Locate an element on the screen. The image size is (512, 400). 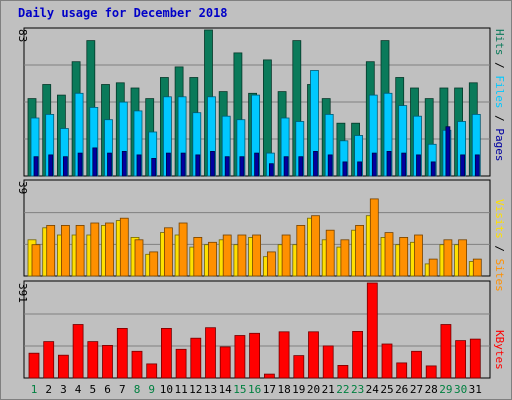
x-label-12: 12 is located at coordinates (195, 389).